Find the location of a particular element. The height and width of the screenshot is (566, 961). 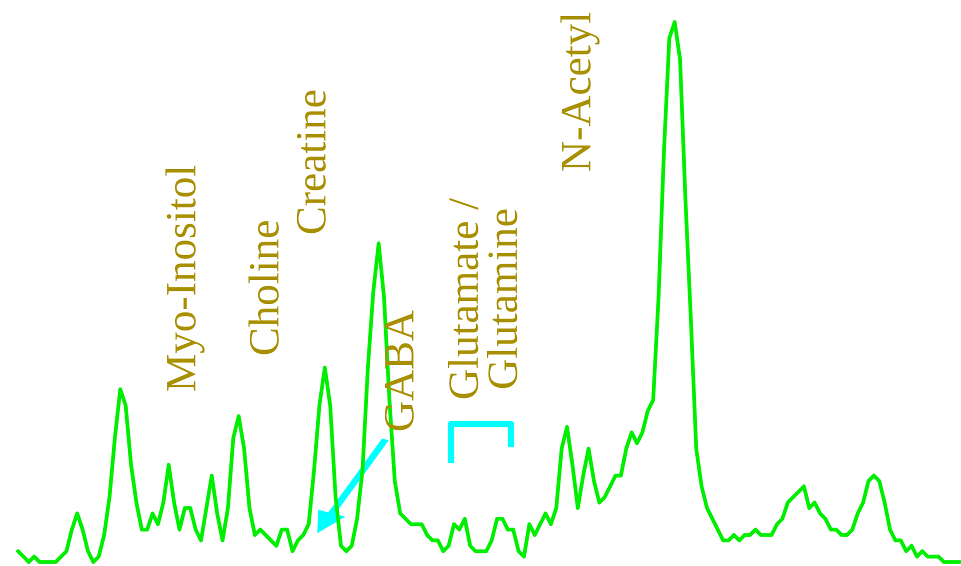

annotation: N-Acetyl is located at coordinates (580, 91).